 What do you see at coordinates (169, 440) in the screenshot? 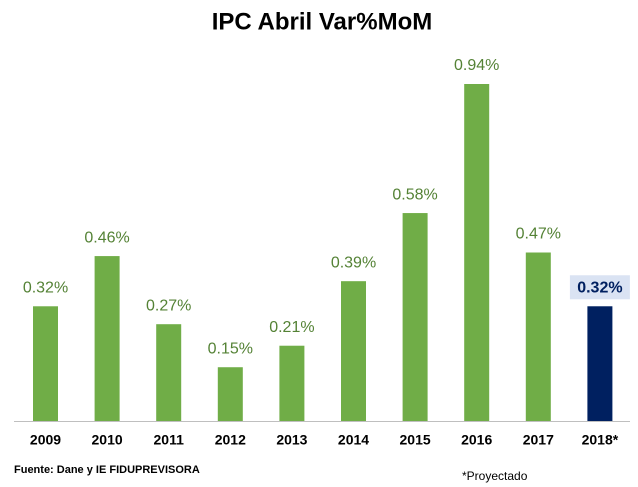
I see `x-tick-label: 2011` at bounding box center [169, 440].